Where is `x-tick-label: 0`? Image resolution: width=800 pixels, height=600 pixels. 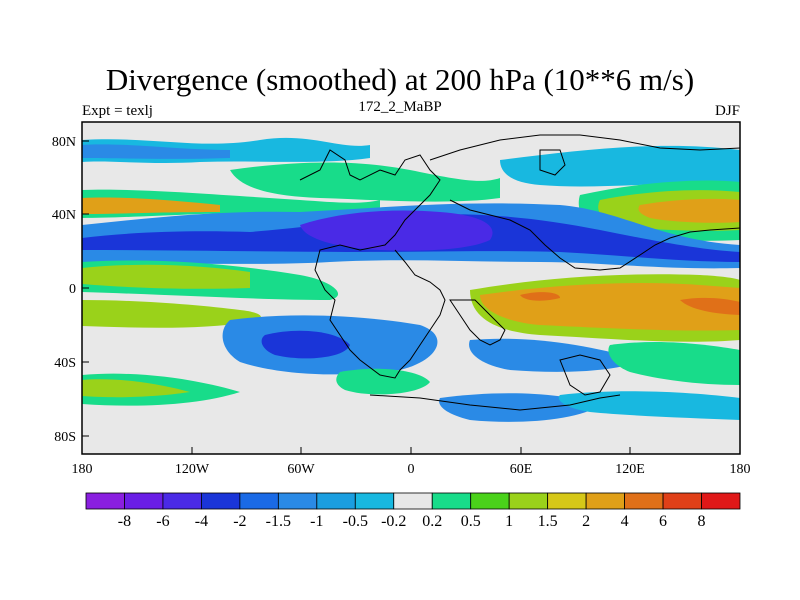
x-tick-label: 0 is located at coordinates (411, 469).